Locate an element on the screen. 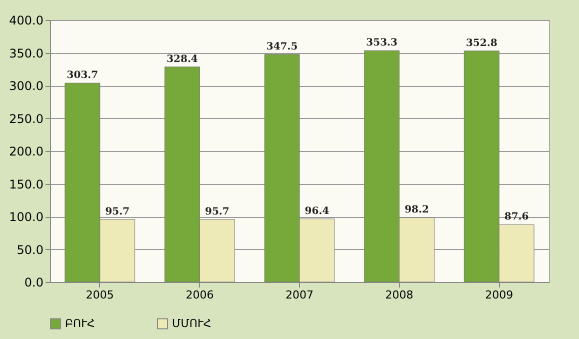 The width and height of the screenshot is (579, 339). data-label: 347.5 is located at coordinates (282, 46).